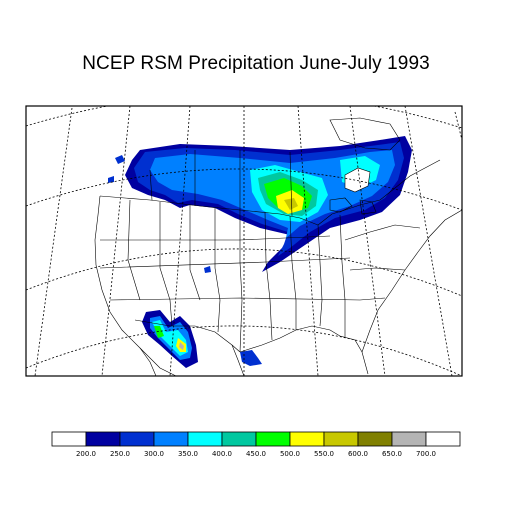 This screenshot has height=512, width=512. What do you see at coordinates (426, 454) in the screenshot?
I see `legend-tick-label: 700.0` at bounding box center [426, 454].